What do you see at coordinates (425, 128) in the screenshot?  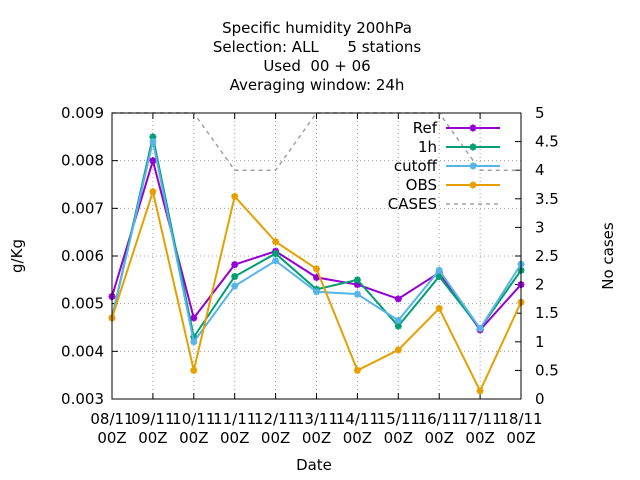 I see `legend-label: Ref` at bounding box center [425, 128].